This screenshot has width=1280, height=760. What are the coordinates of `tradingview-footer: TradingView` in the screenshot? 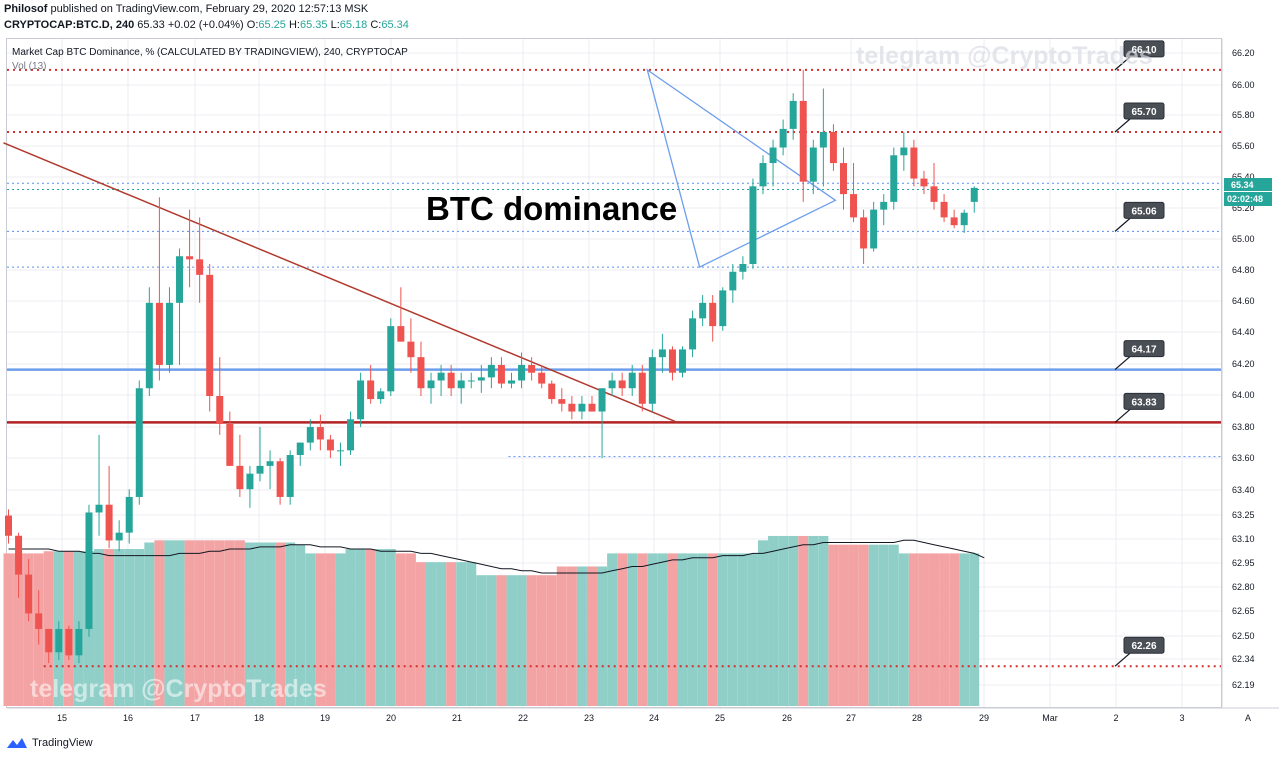 It's located at (49, 743).